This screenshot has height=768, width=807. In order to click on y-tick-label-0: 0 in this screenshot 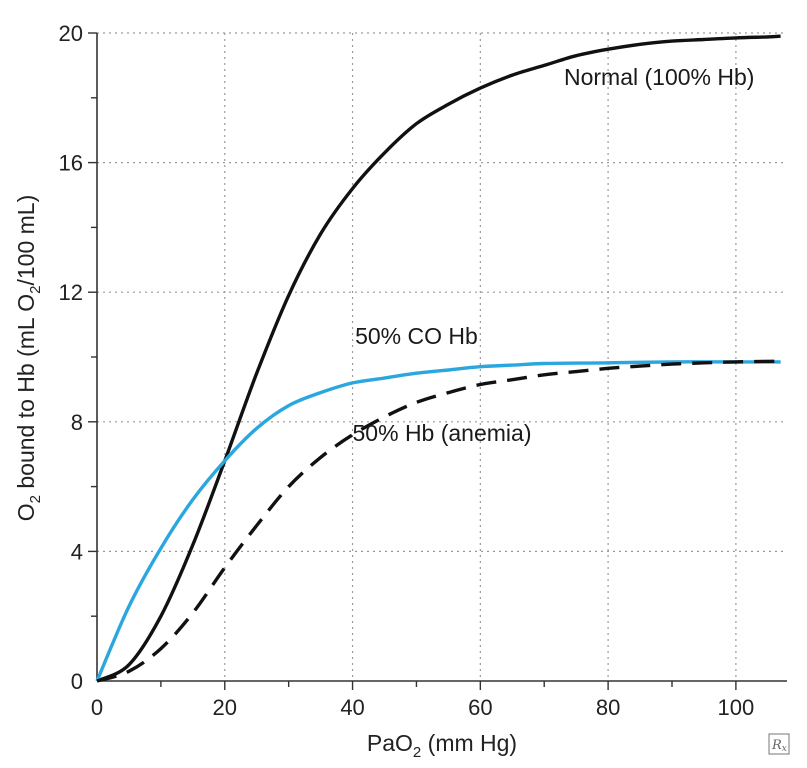, I will do `click(77, 681)`.